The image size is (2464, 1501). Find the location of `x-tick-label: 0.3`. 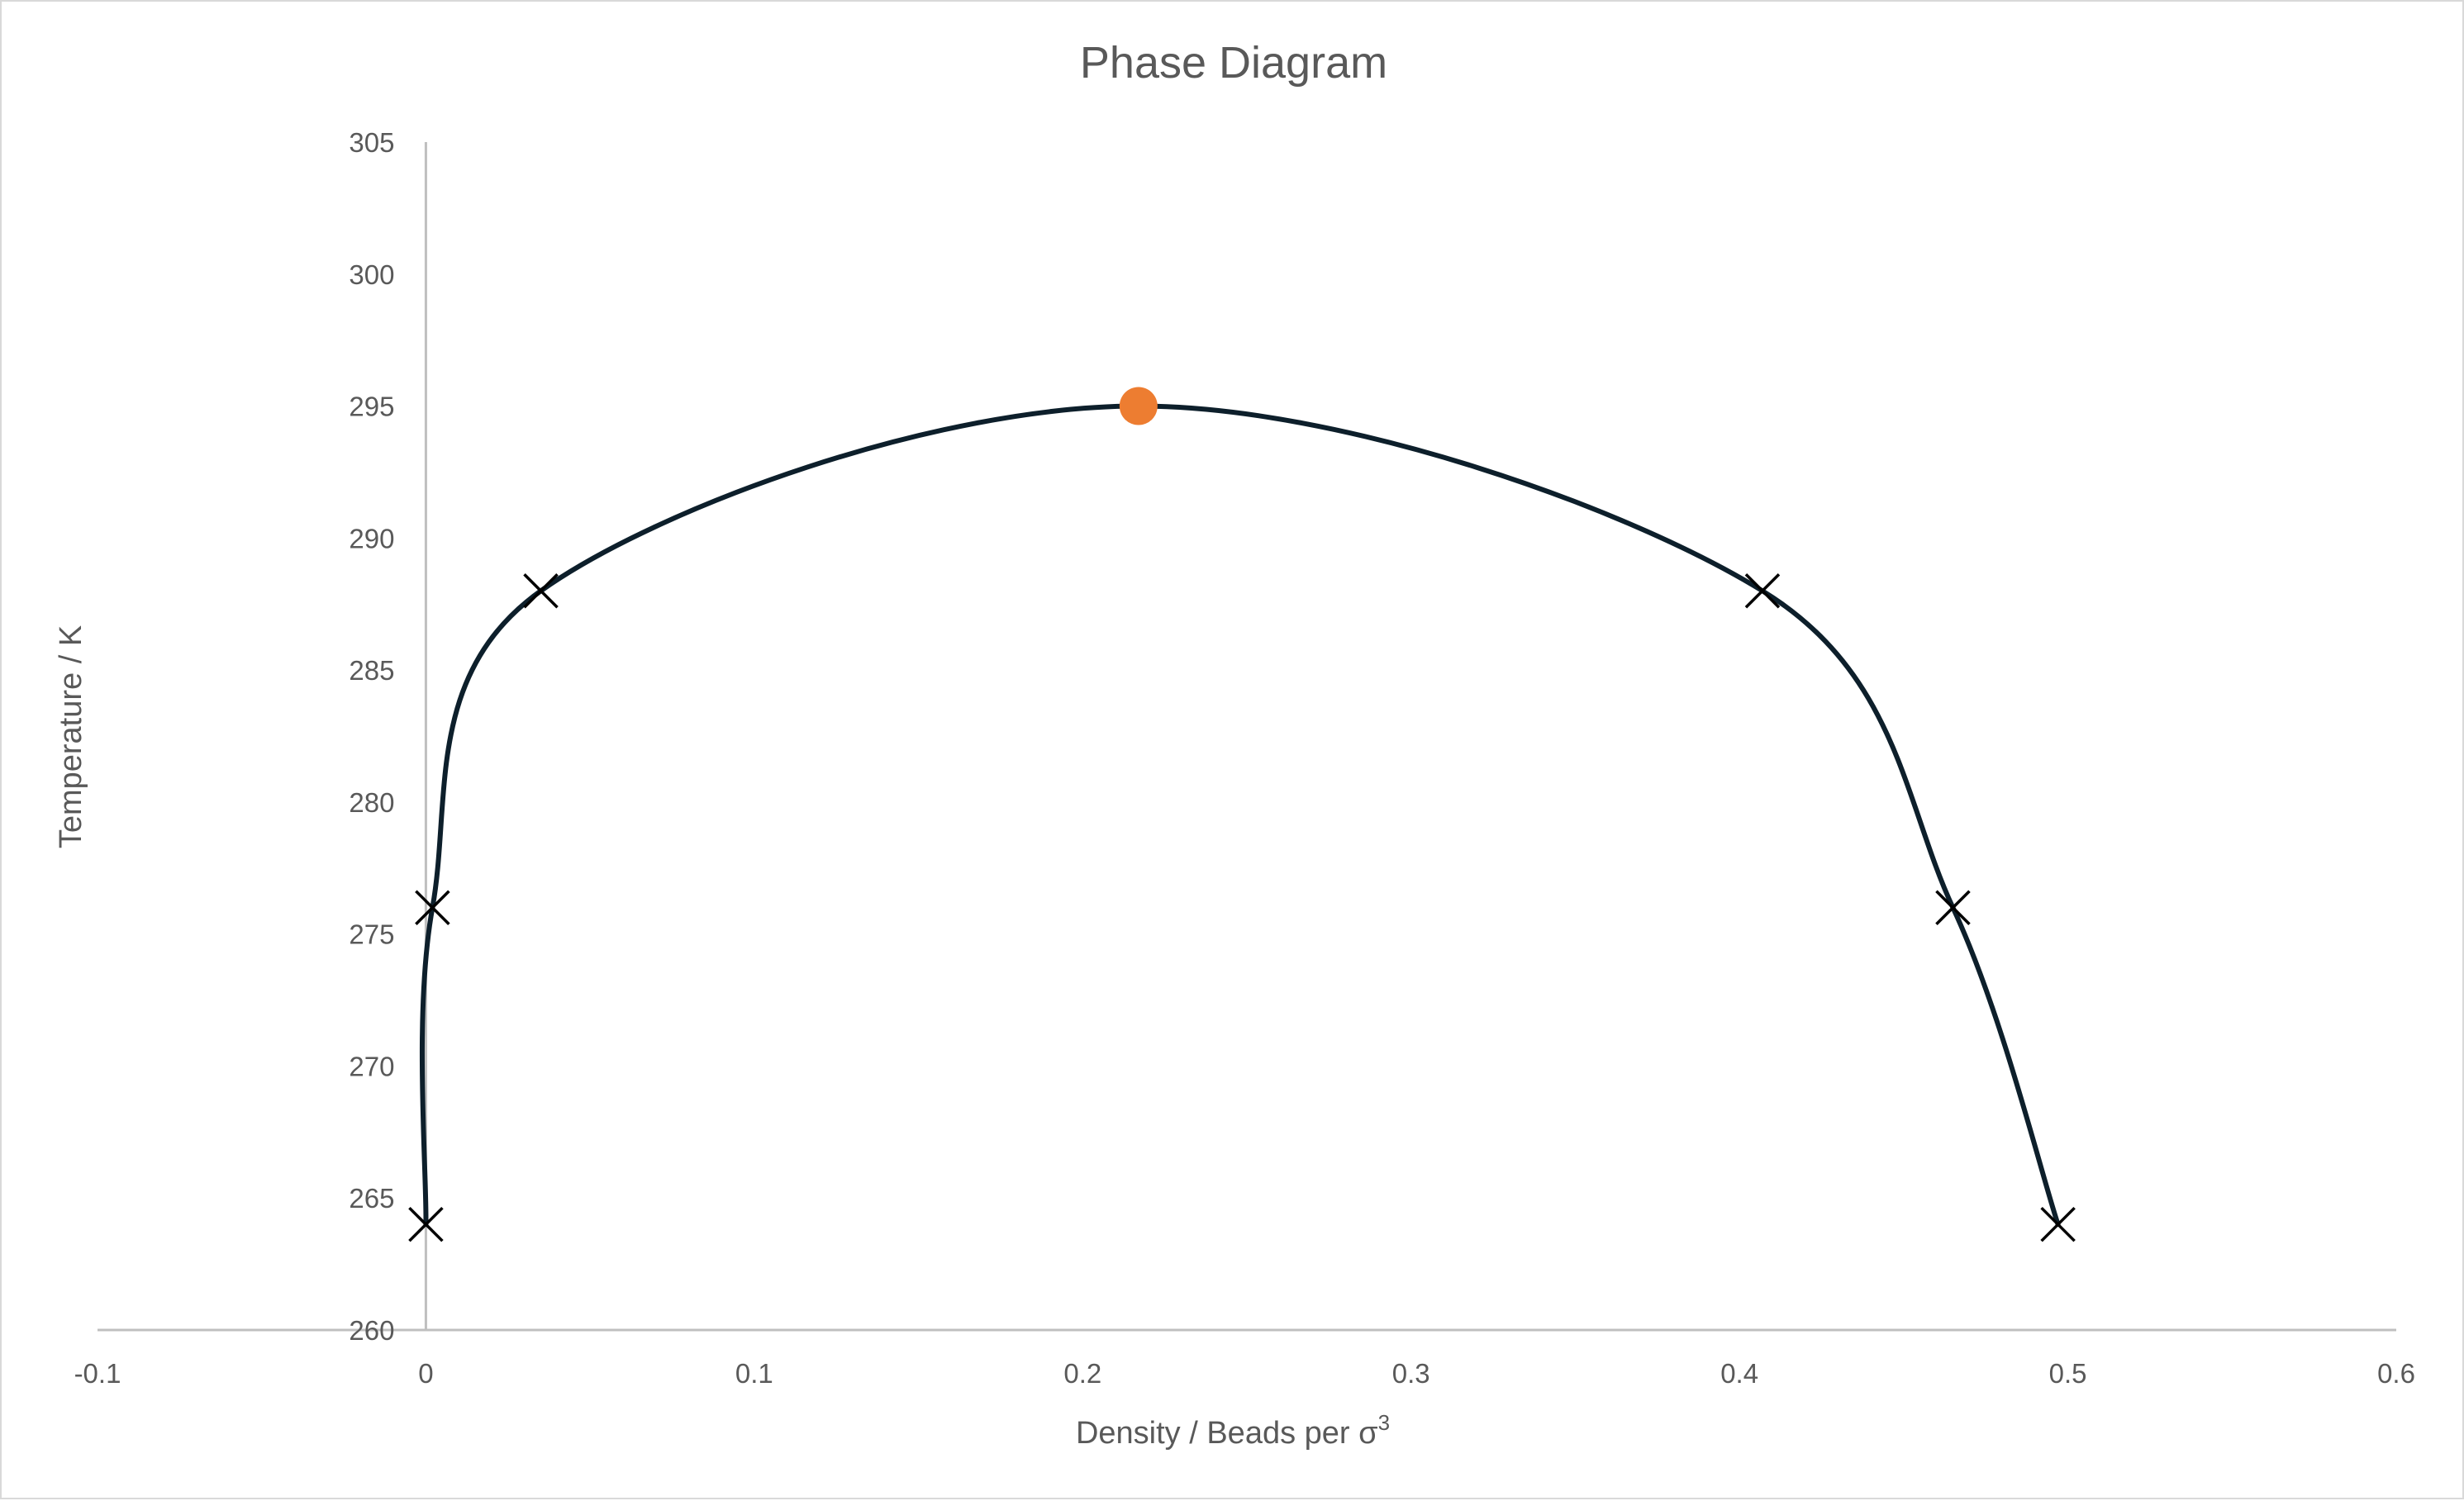

x-tick-label: 0.3 is located at coordinates (1411, 1373).